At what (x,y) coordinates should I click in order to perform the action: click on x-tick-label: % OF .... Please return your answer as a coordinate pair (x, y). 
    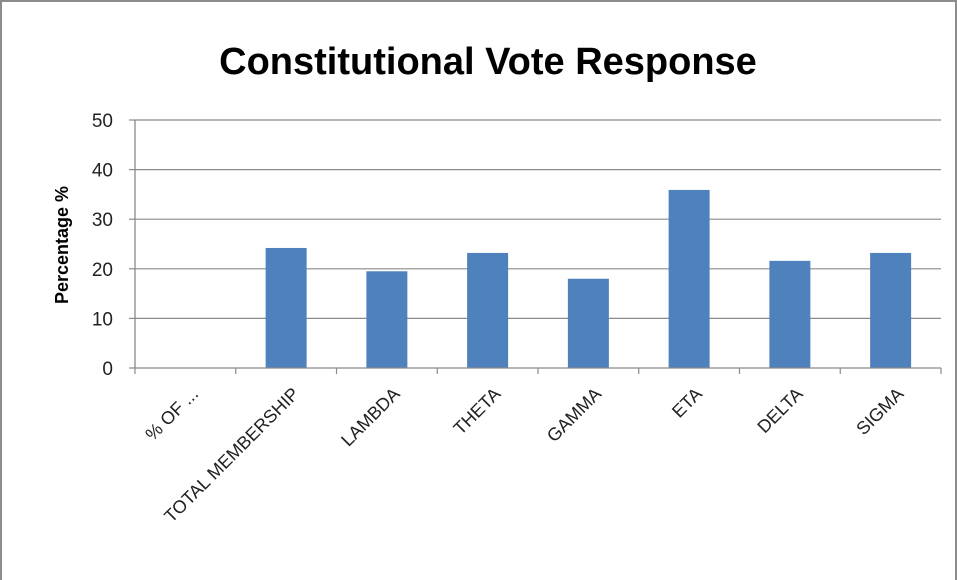
    Looking at the image, I should click on (171, 414).